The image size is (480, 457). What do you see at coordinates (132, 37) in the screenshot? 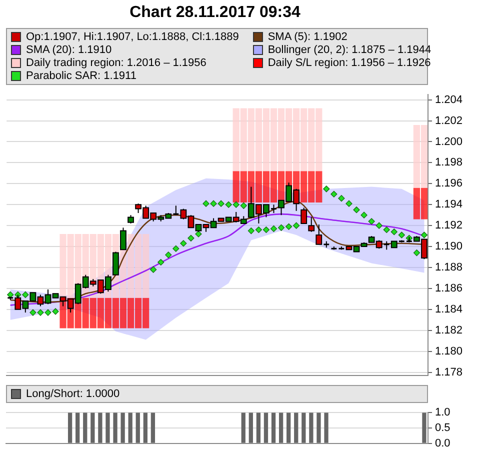
I see `legend-label: Op:1.1907, Hi:1.1907, Lo:1.1888, Cl:1.1889` at bounding box center [132, 37].